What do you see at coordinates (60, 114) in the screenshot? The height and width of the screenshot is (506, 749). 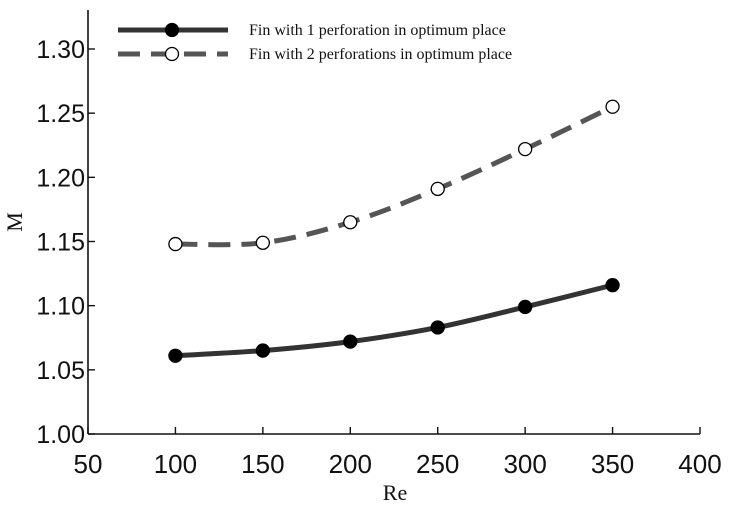 I see `y-tick-label: 1.25` at bounding box center [60, 114].